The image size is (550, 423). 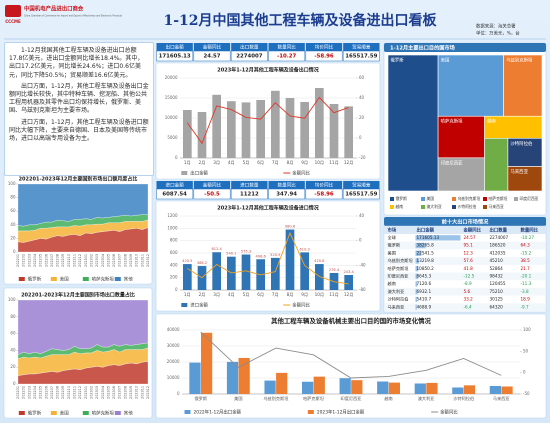 I want to click on data-label: 540.1, so click(x=231, y=254).